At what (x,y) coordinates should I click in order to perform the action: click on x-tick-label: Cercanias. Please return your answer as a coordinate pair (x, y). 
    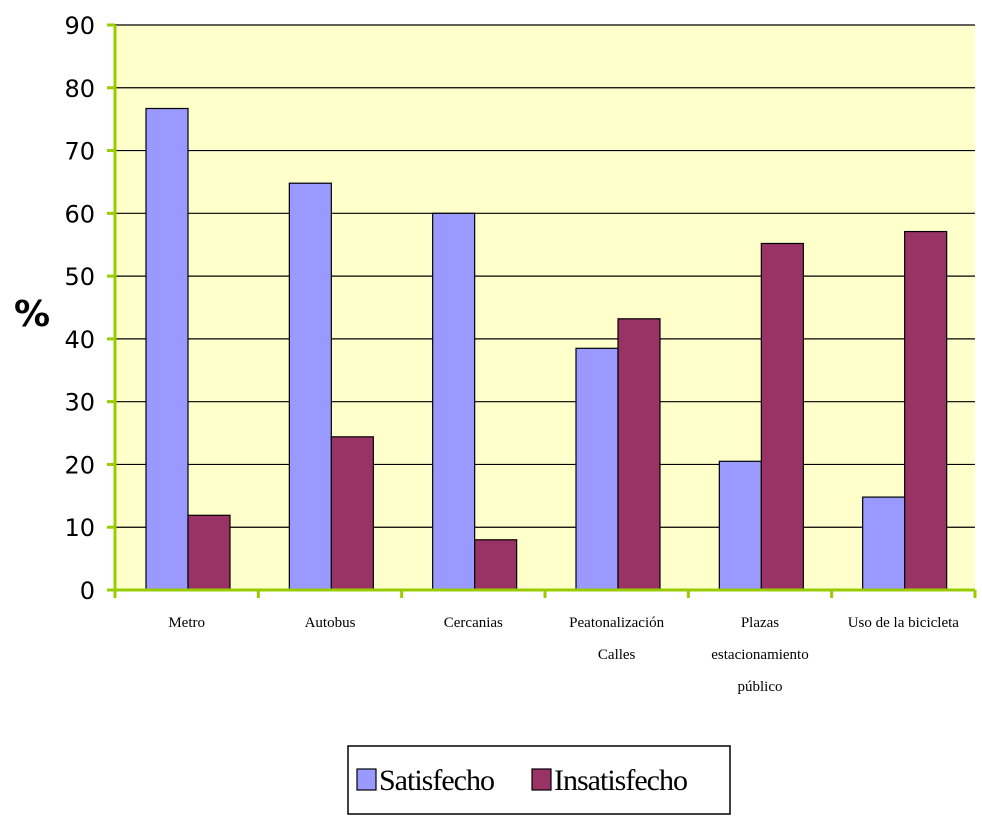
    Looking at the image, I should click on (473, 623).